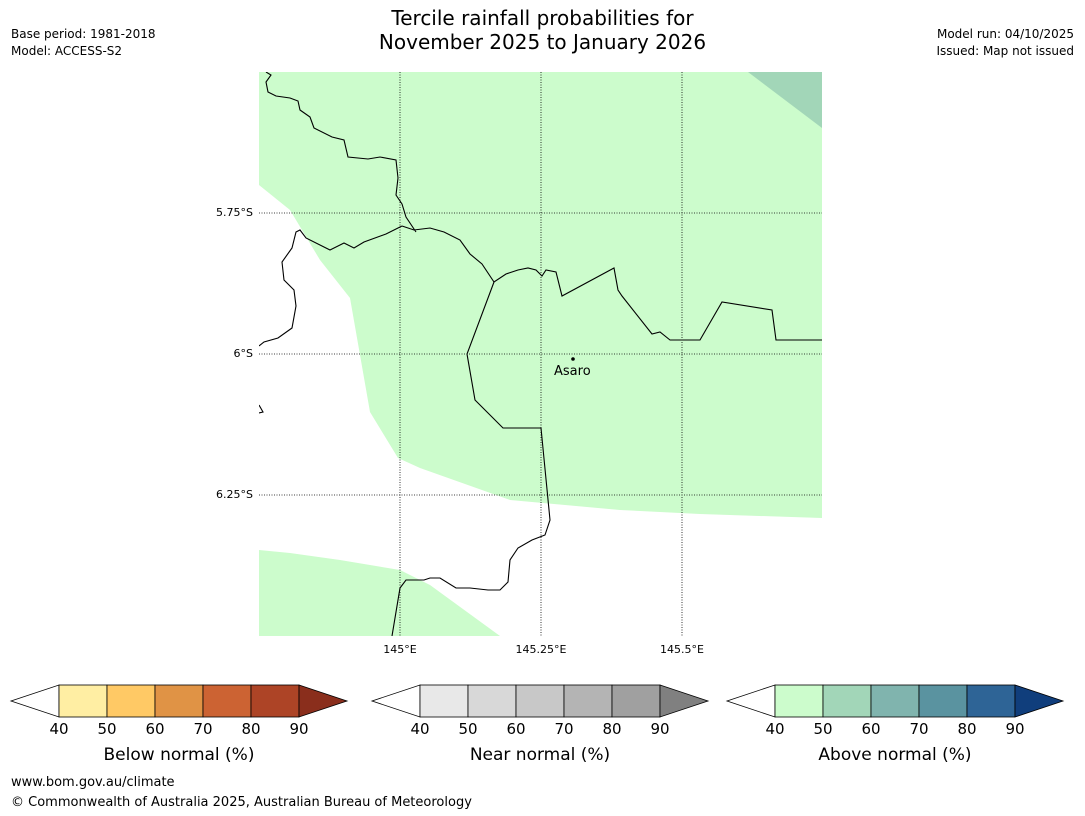 This screenshot has width=1085, height=816. What do you see at coordinates (564, 729) in the screenshot?
I see `cb-near-tick: 70` at bounding box center [564, 729].